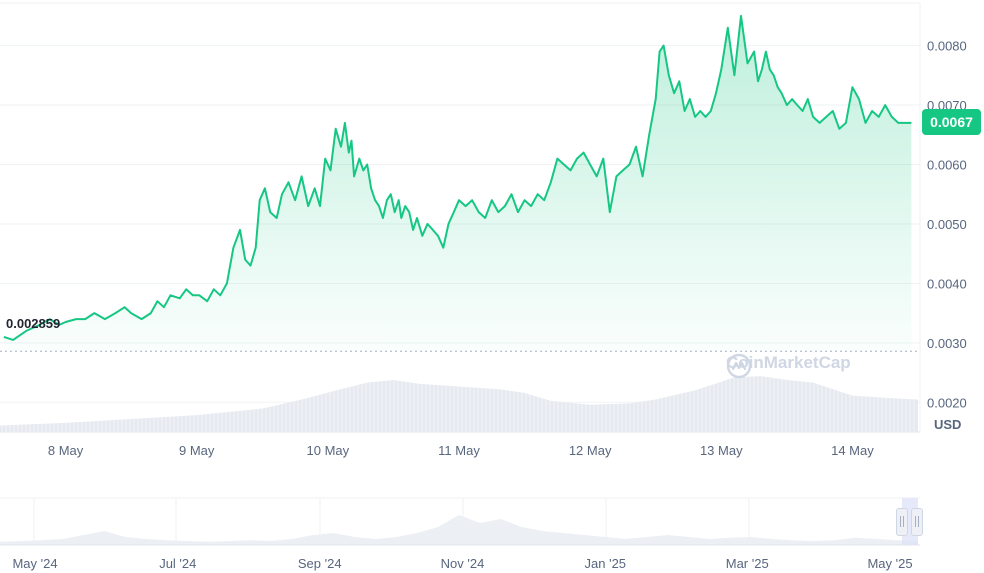  What do you see at coordinates (947, 165) in the screenshot?
I see `y-tick-label: 0.0060` at bounding box center [947, 165].